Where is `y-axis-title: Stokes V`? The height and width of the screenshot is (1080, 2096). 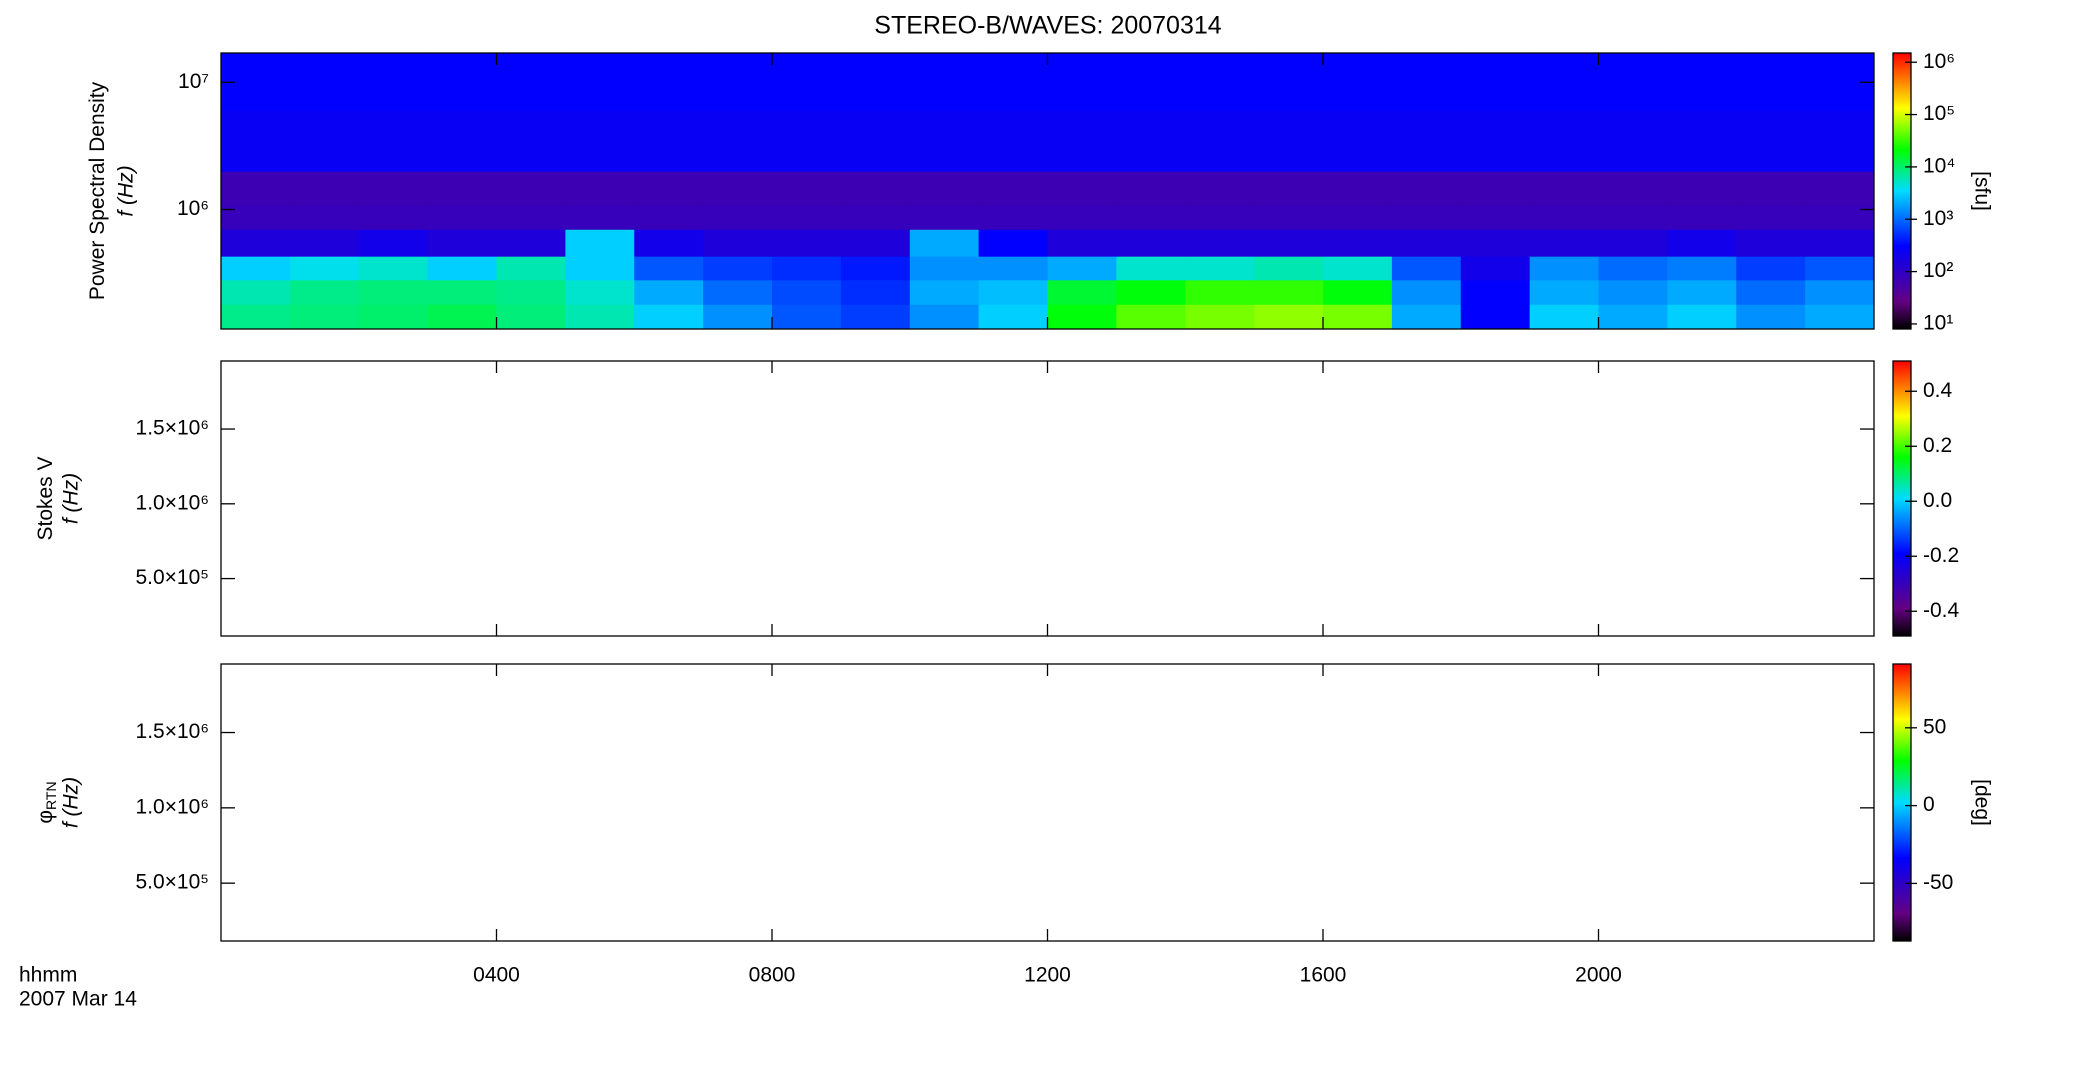
y-axis-title: Stokes V is located at coordinates (45, 498).